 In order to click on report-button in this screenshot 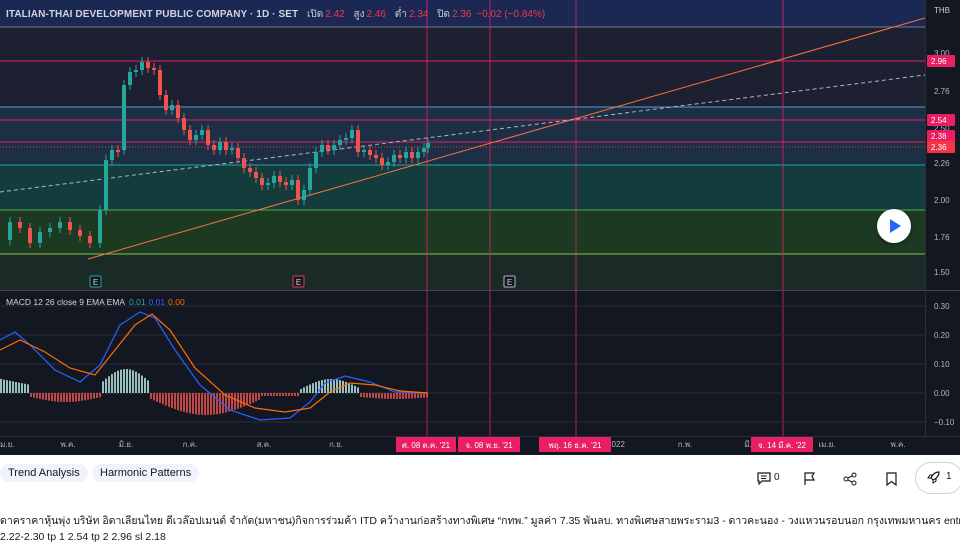, I will do `click(809, 481)`.